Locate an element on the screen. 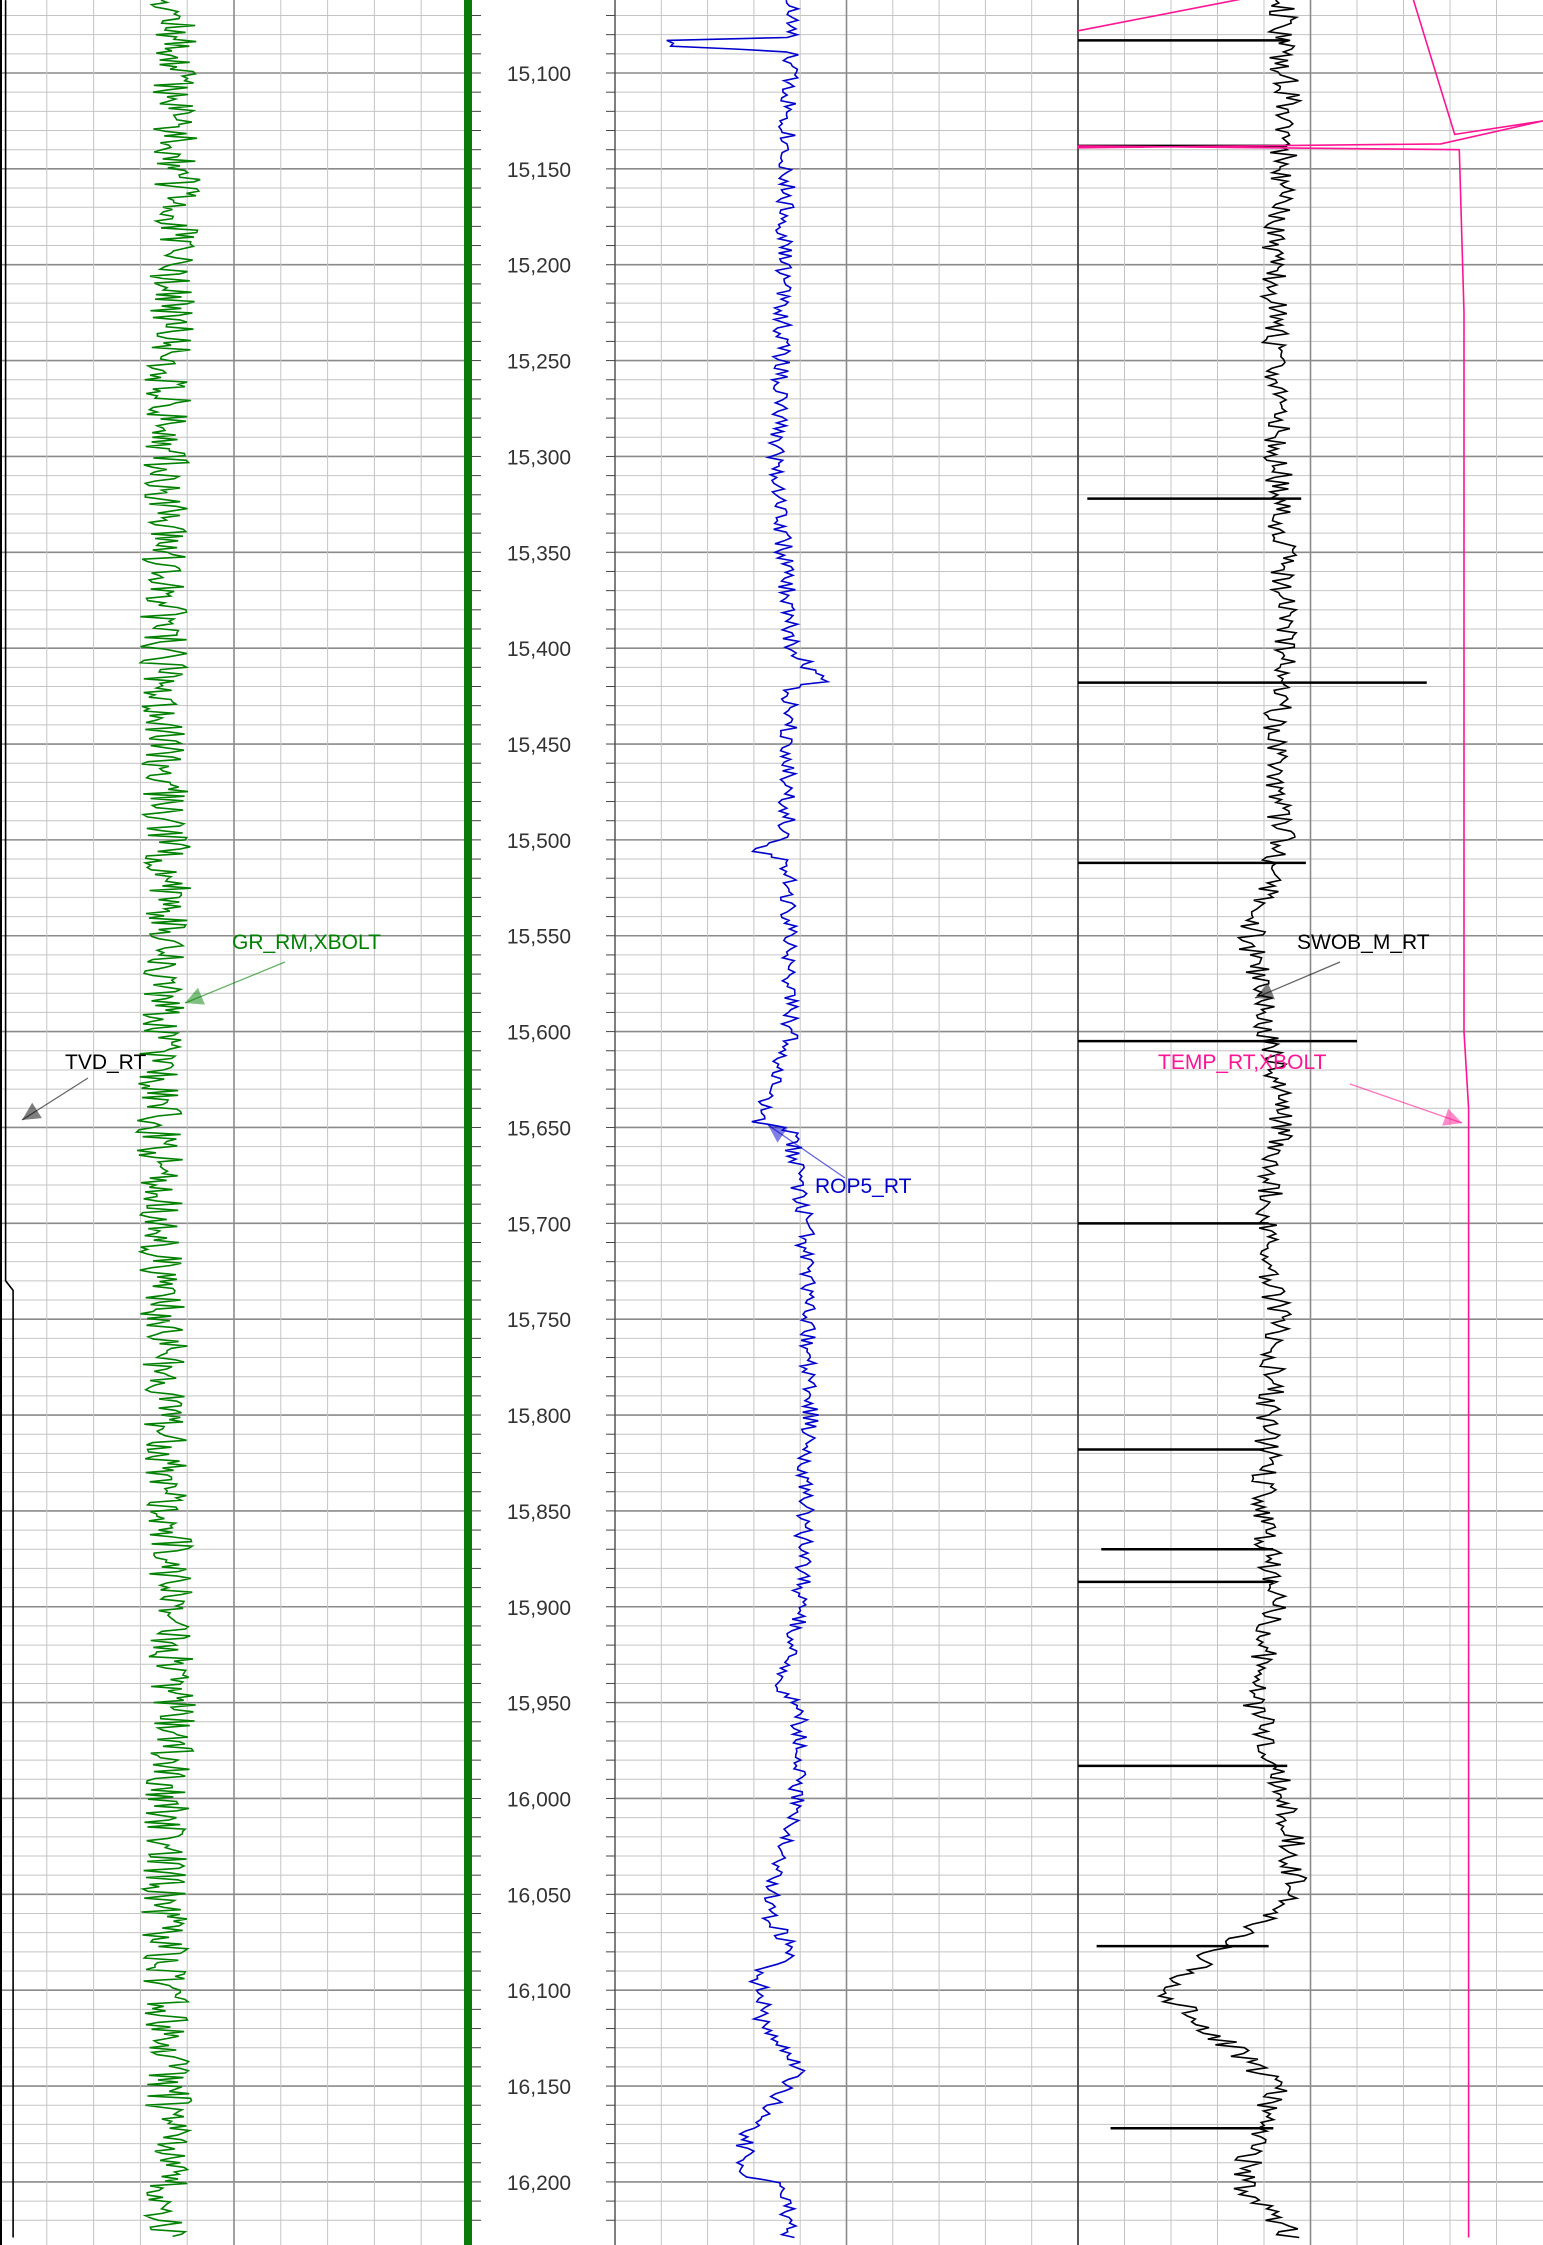 This screenshot has width=1543, height=2245. depth-tick-label: 15,950 is located at coordinates (539, 1704).